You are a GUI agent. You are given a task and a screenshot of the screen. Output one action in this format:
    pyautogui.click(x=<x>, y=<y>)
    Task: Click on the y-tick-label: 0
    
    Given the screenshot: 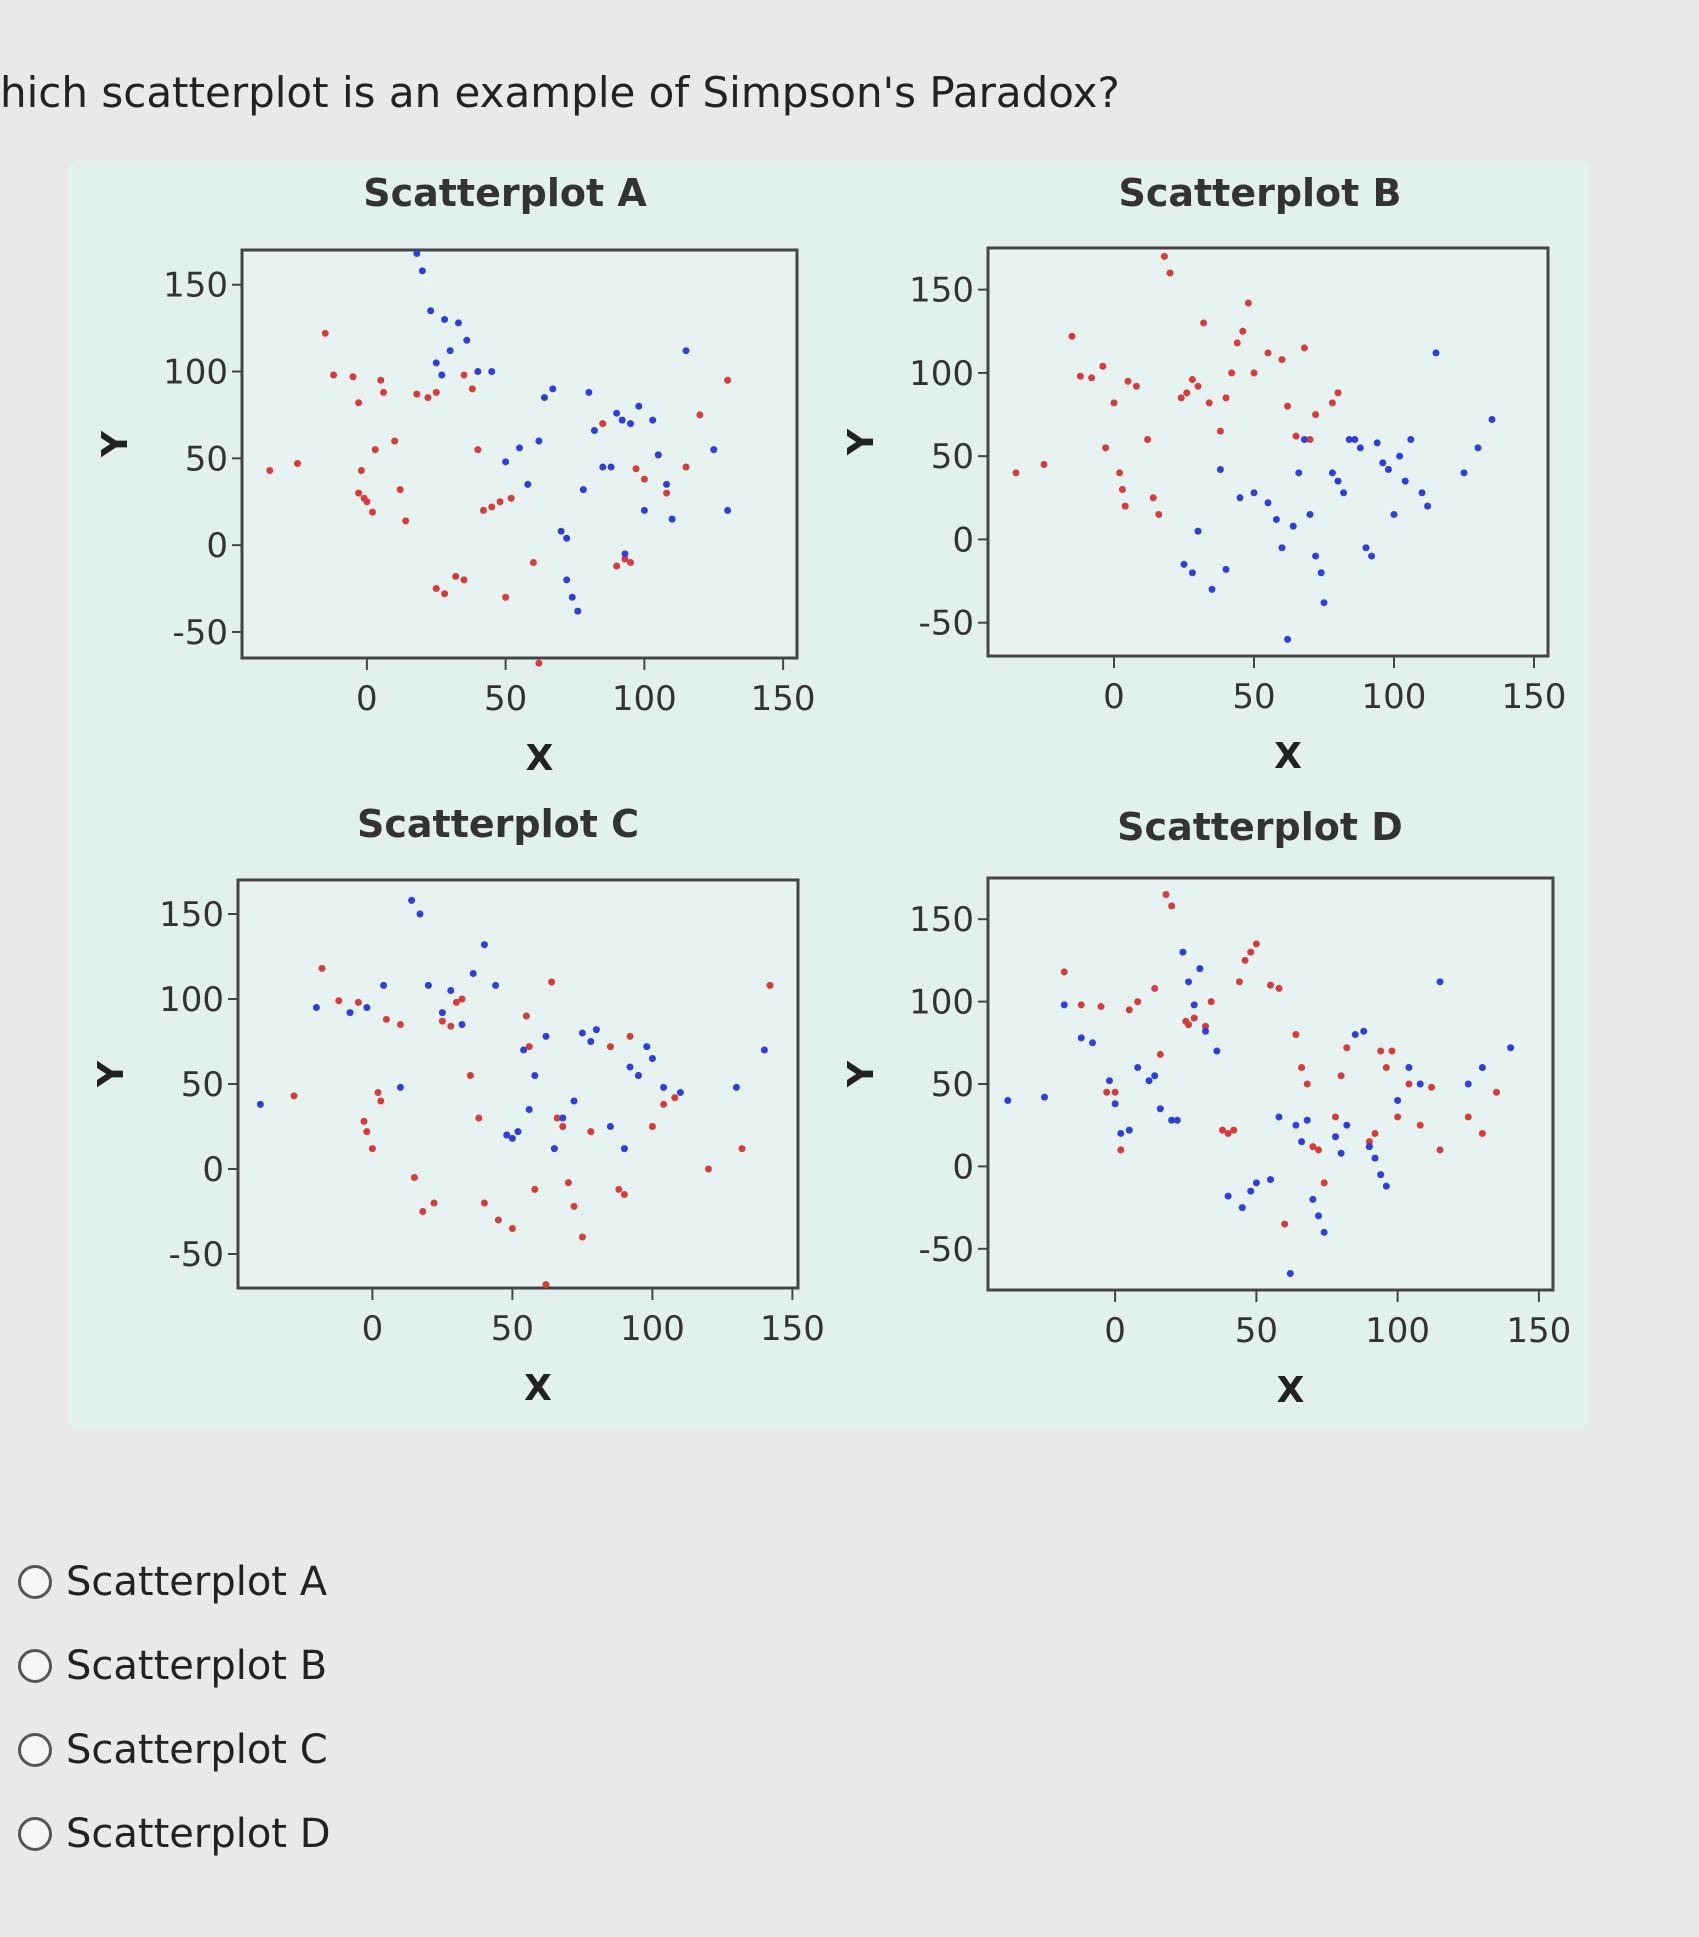 What is the action you would take?
    pyautogui.click(x=217, y=546)
    